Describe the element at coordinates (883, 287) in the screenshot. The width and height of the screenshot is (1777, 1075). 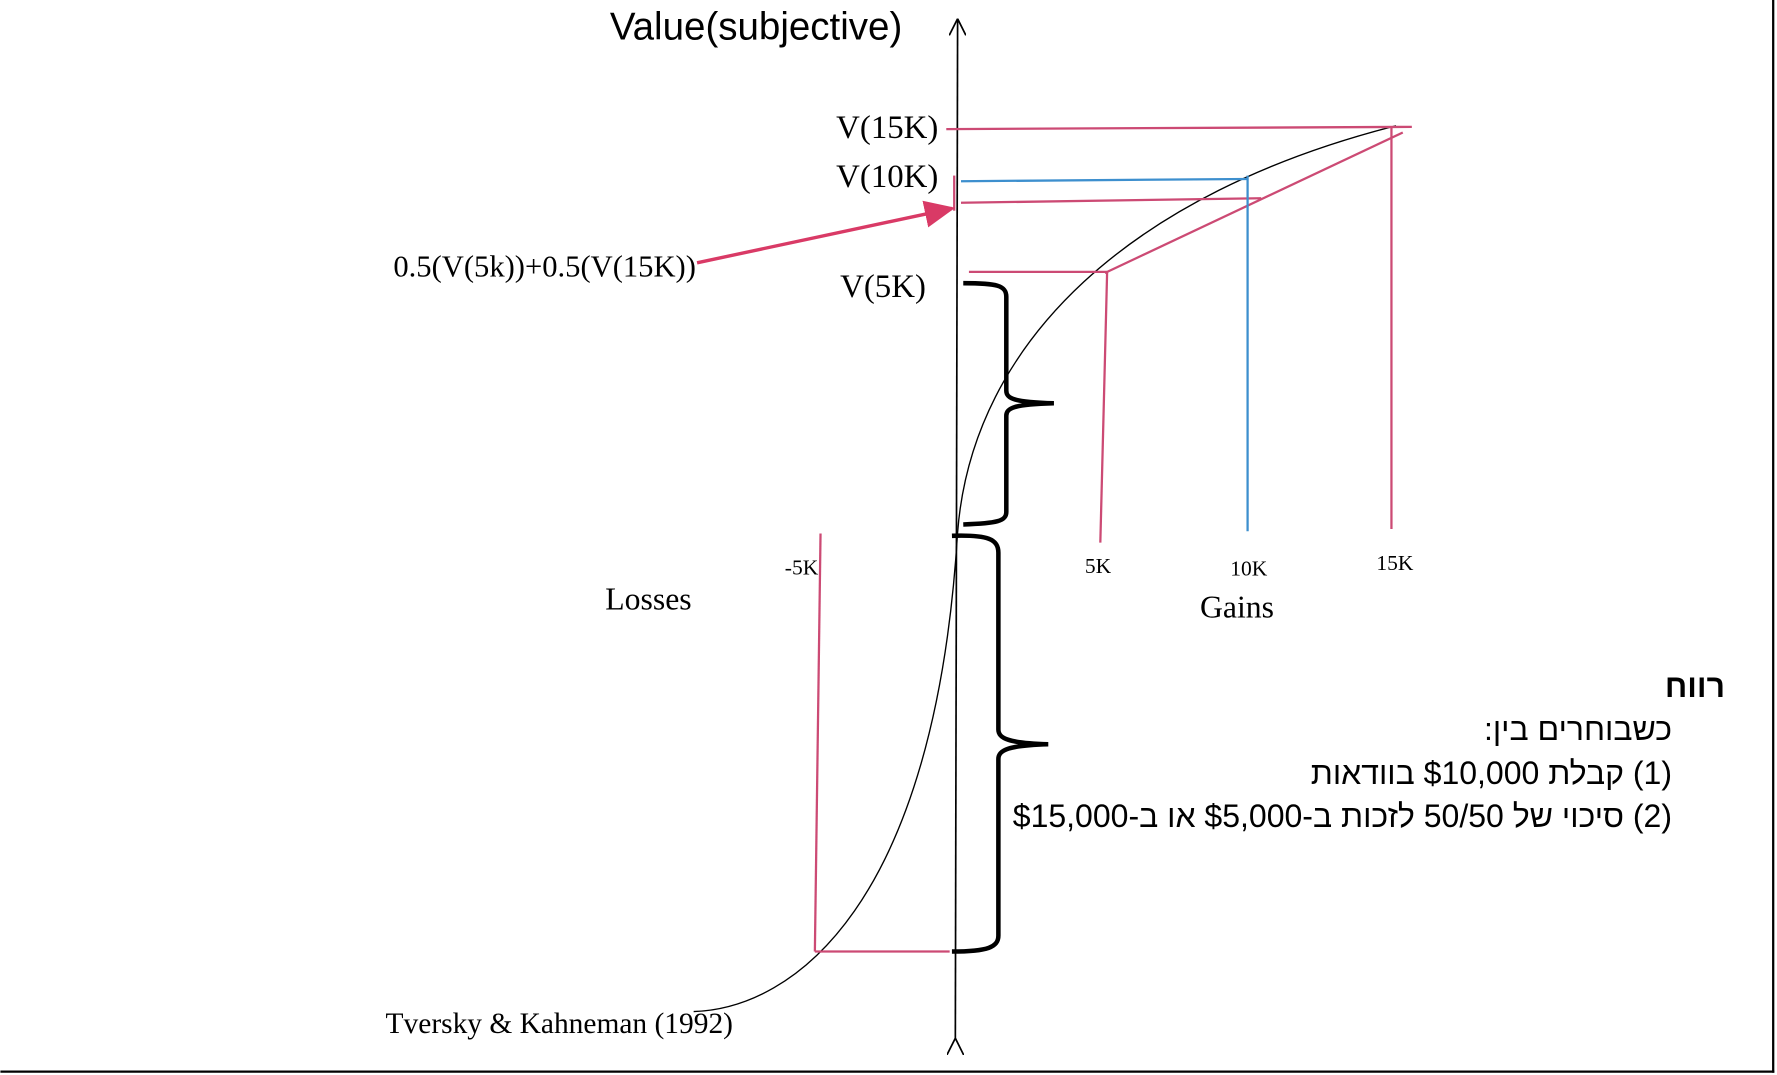
I see `v5k-label: V(5K)` at that location.